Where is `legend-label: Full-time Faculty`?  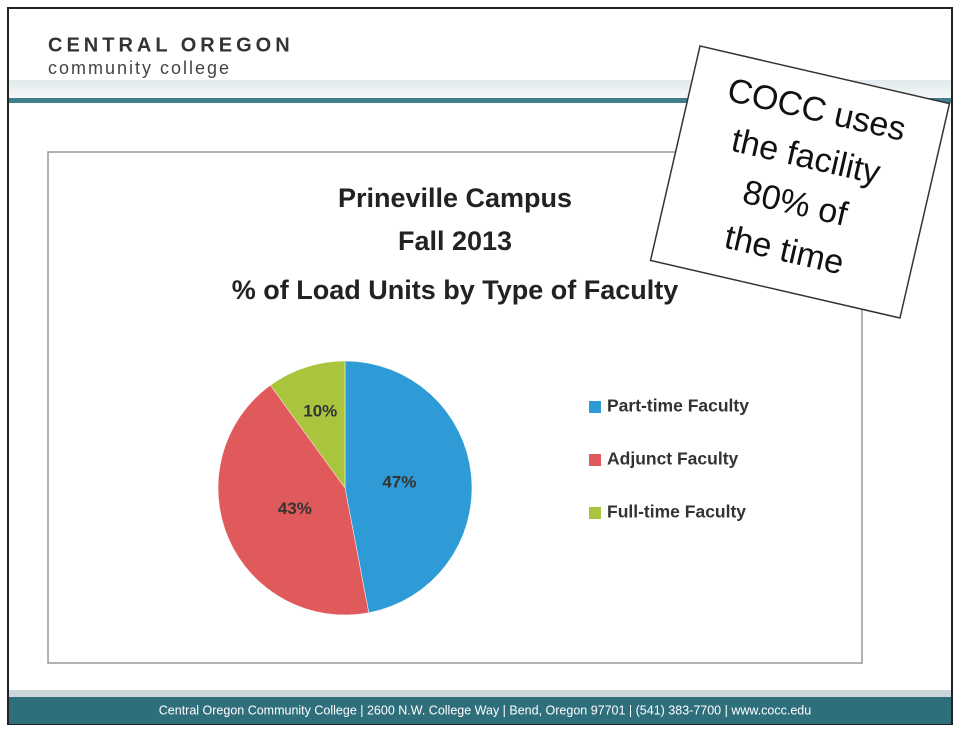 legend-label: Full-time Faculty is located at coordinates (676, 512).